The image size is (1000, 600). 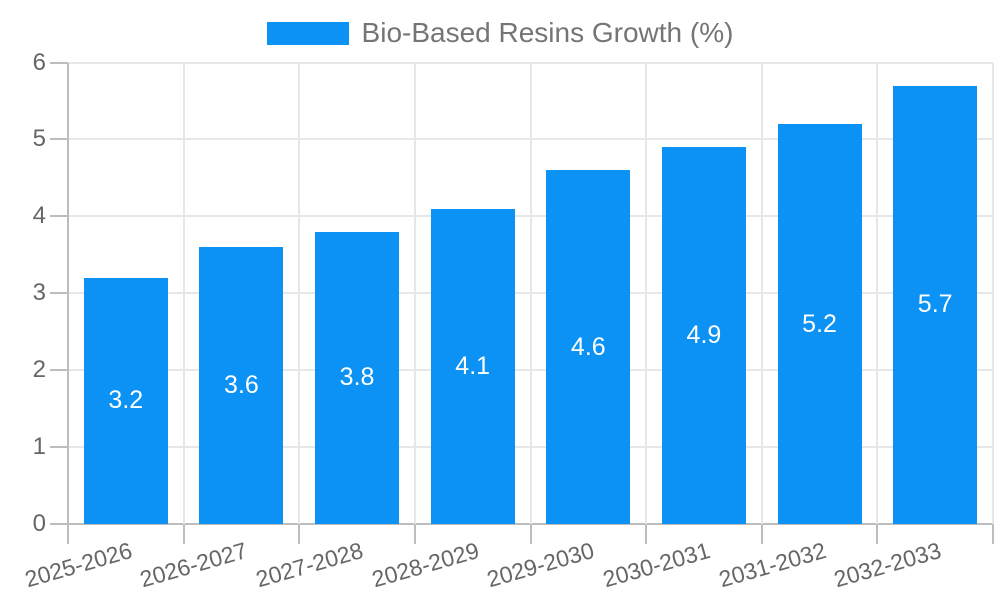 I want to click on bar: 5.7, so click(x=935, y=304).